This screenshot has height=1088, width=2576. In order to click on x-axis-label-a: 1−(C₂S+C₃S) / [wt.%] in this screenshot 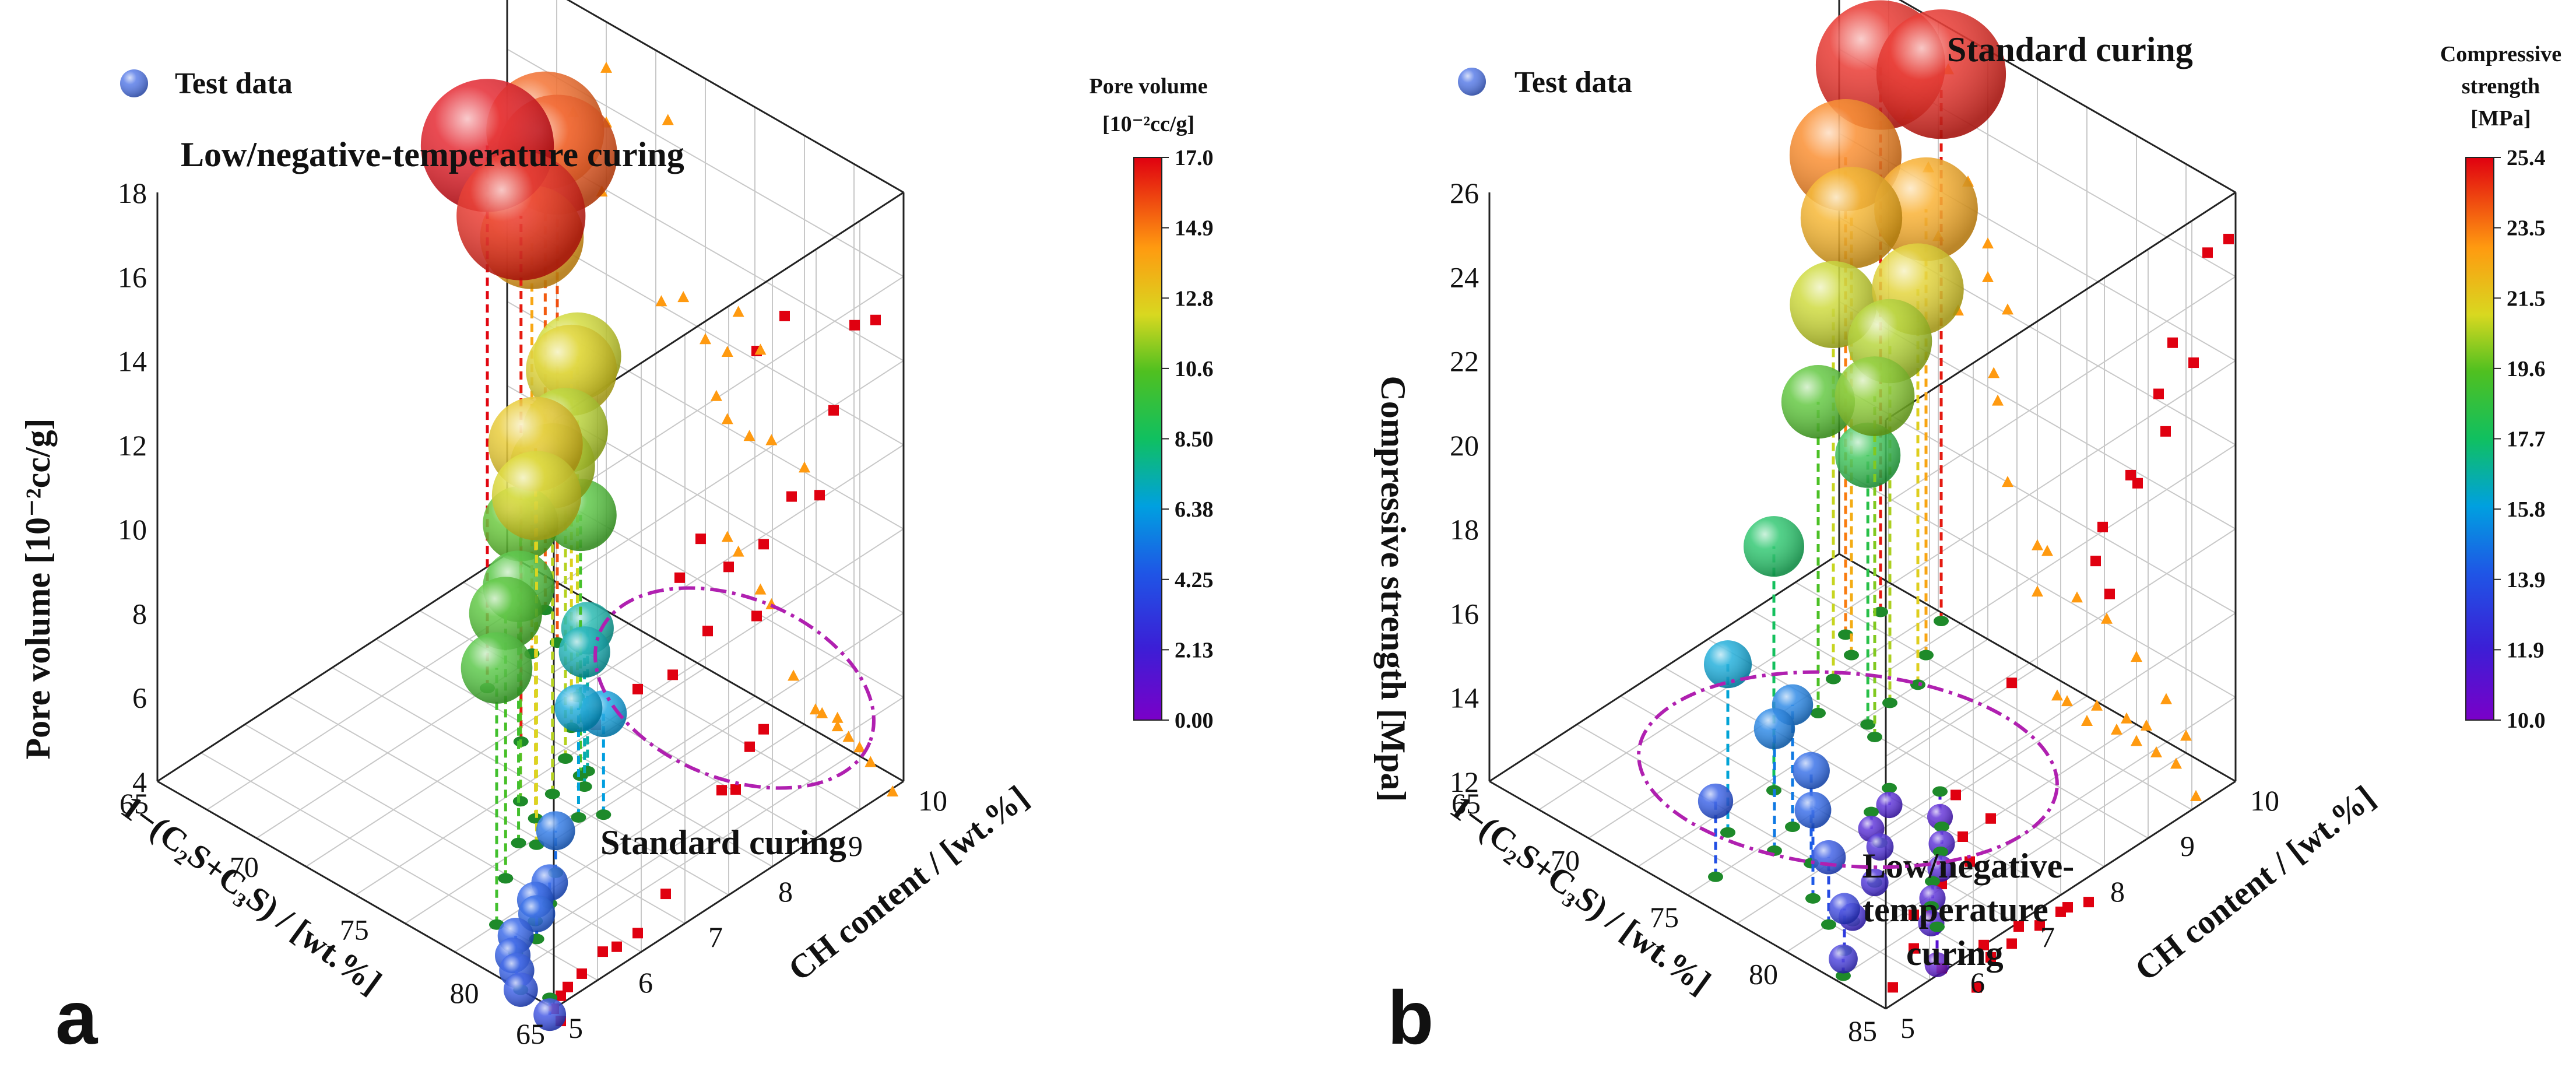, I will do `click(251, 895)`.